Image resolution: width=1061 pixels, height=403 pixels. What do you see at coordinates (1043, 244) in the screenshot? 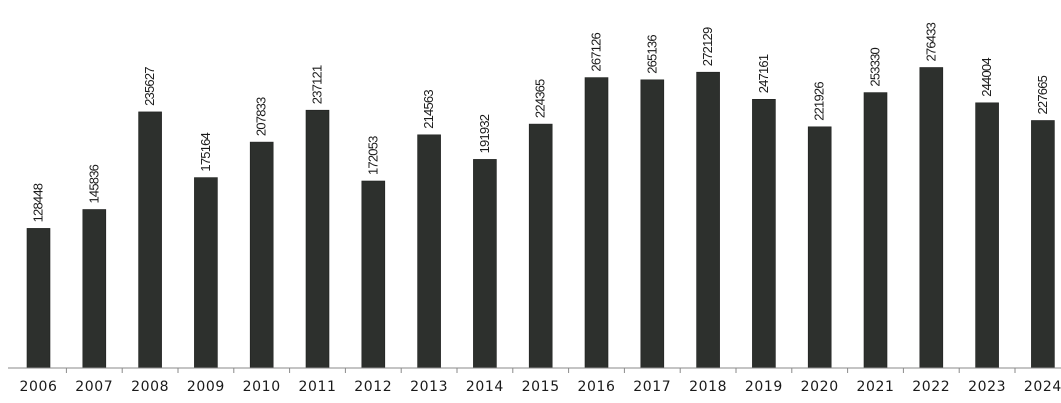
I see `bar-2024` at bounding box center [1043, 244].